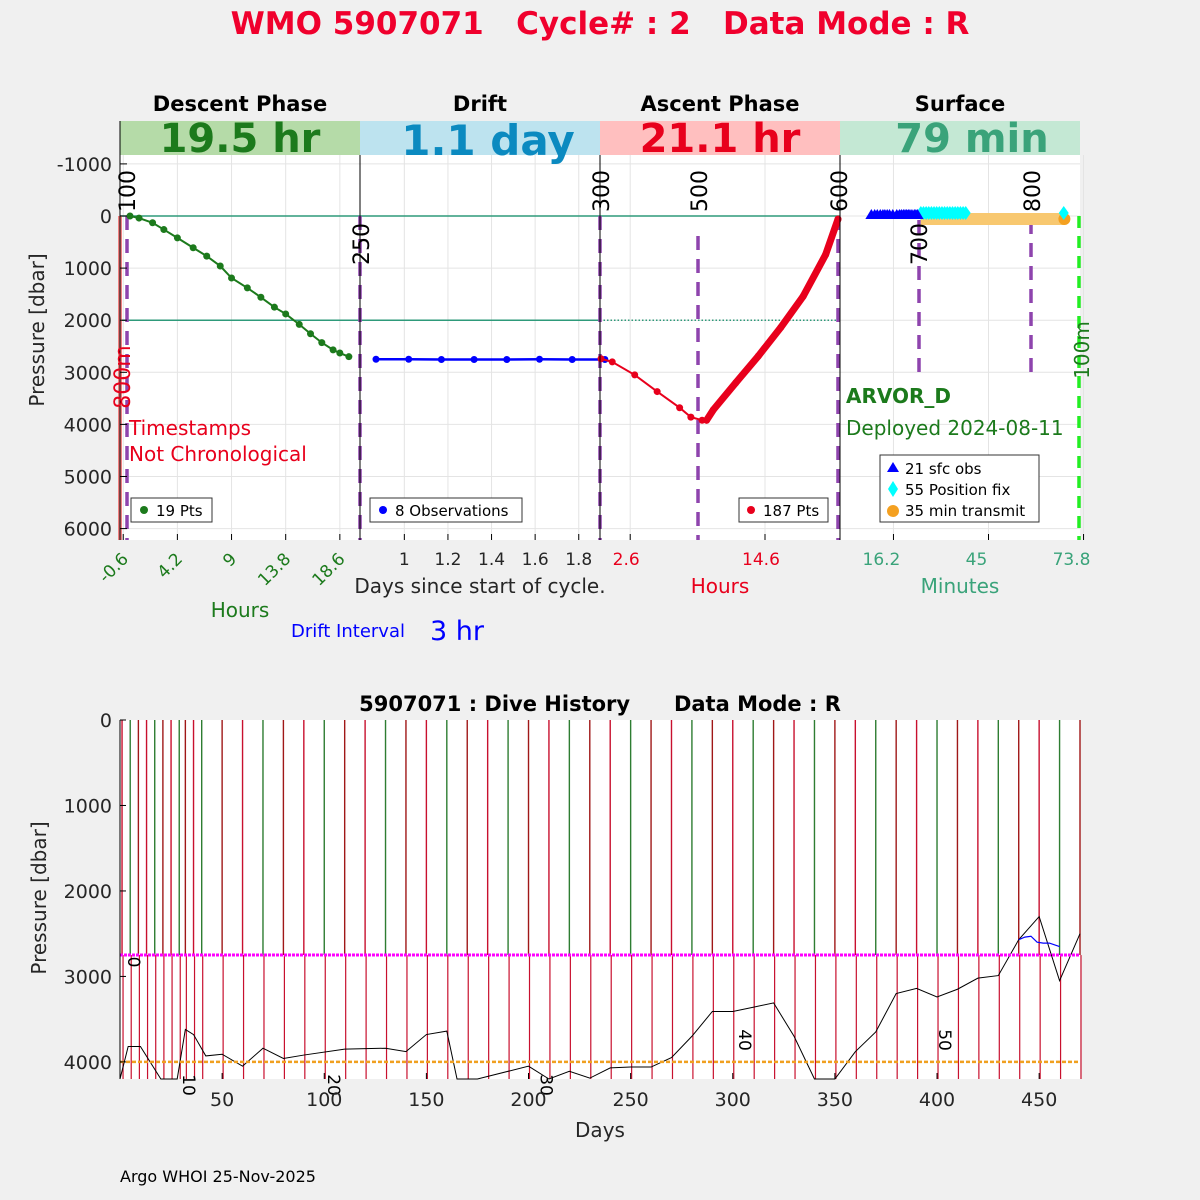 This screenshot has width=1200, height=1200. I want to click on surface-legend-box, so click(959, 488).